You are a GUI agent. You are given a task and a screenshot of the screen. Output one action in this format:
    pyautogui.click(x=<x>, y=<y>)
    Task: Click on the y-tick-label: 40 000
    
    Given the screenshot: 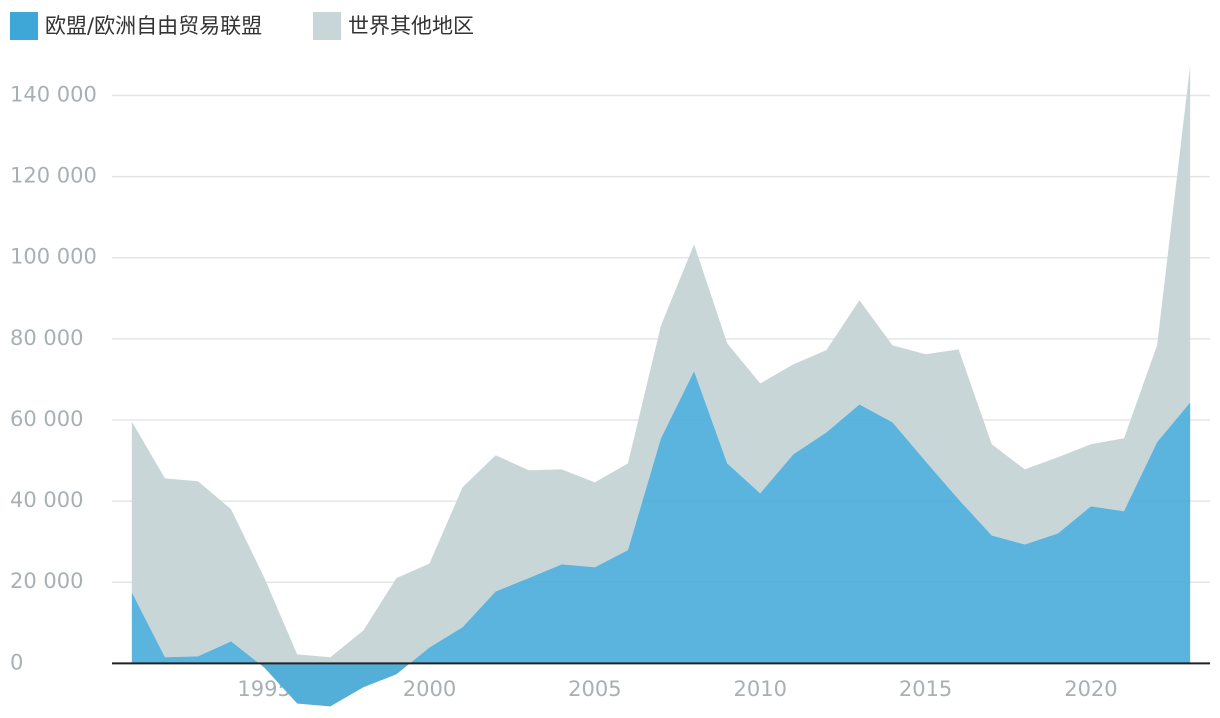 What is the action you would take?
    pyautogui.click(x=46, y=500)
    